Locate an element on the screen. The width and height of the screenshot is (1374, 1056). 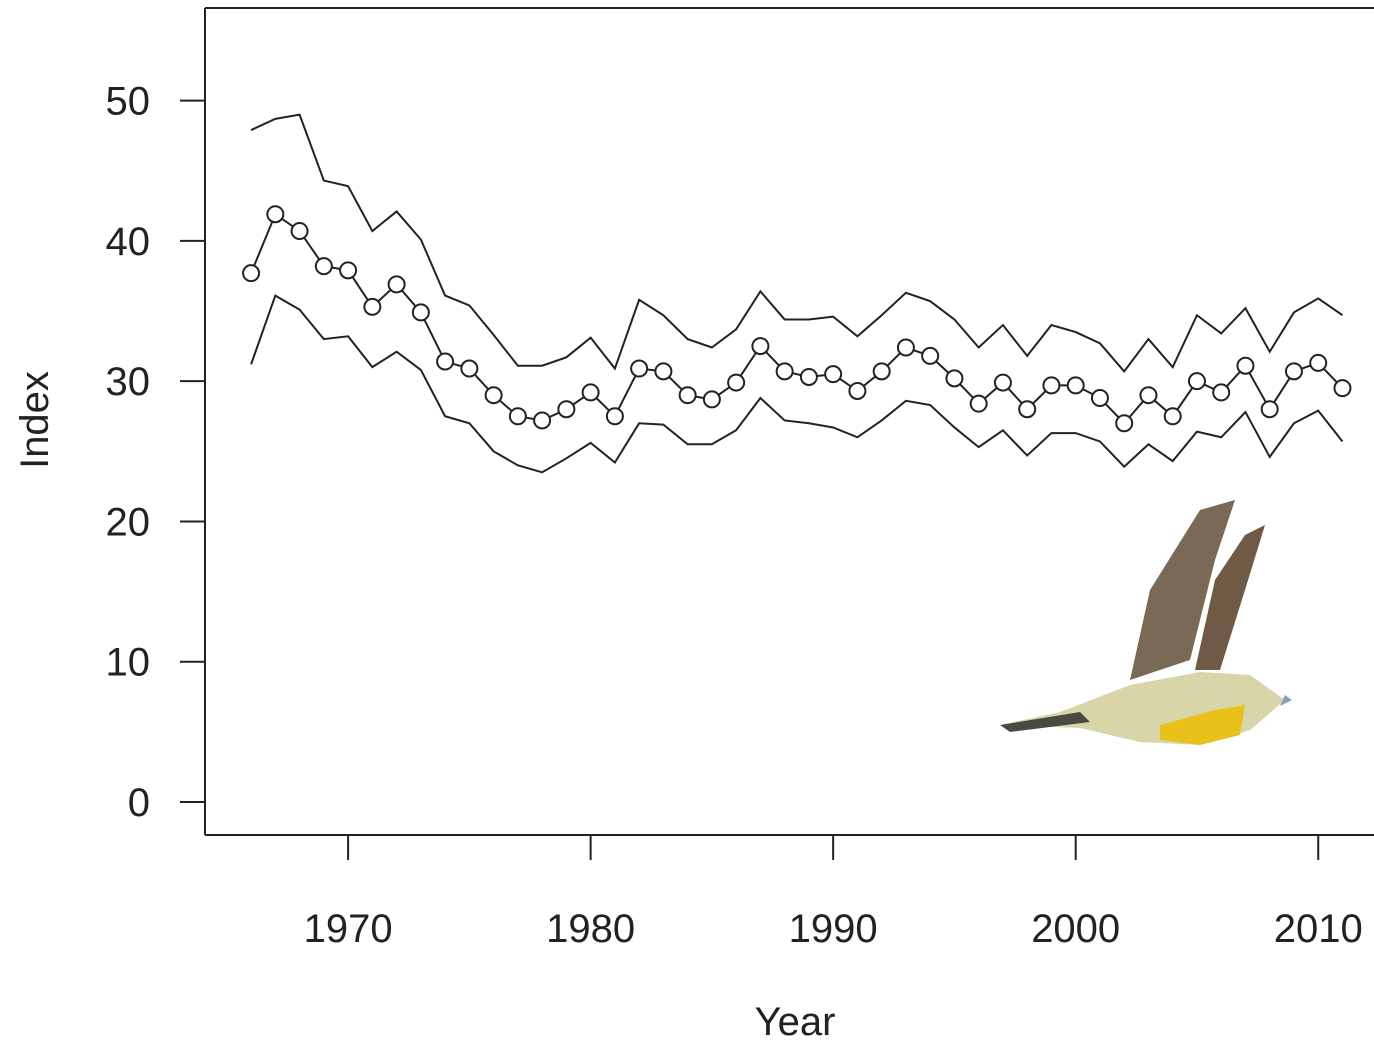
y-tick-label: 20 is located at coordinates (128, 522).